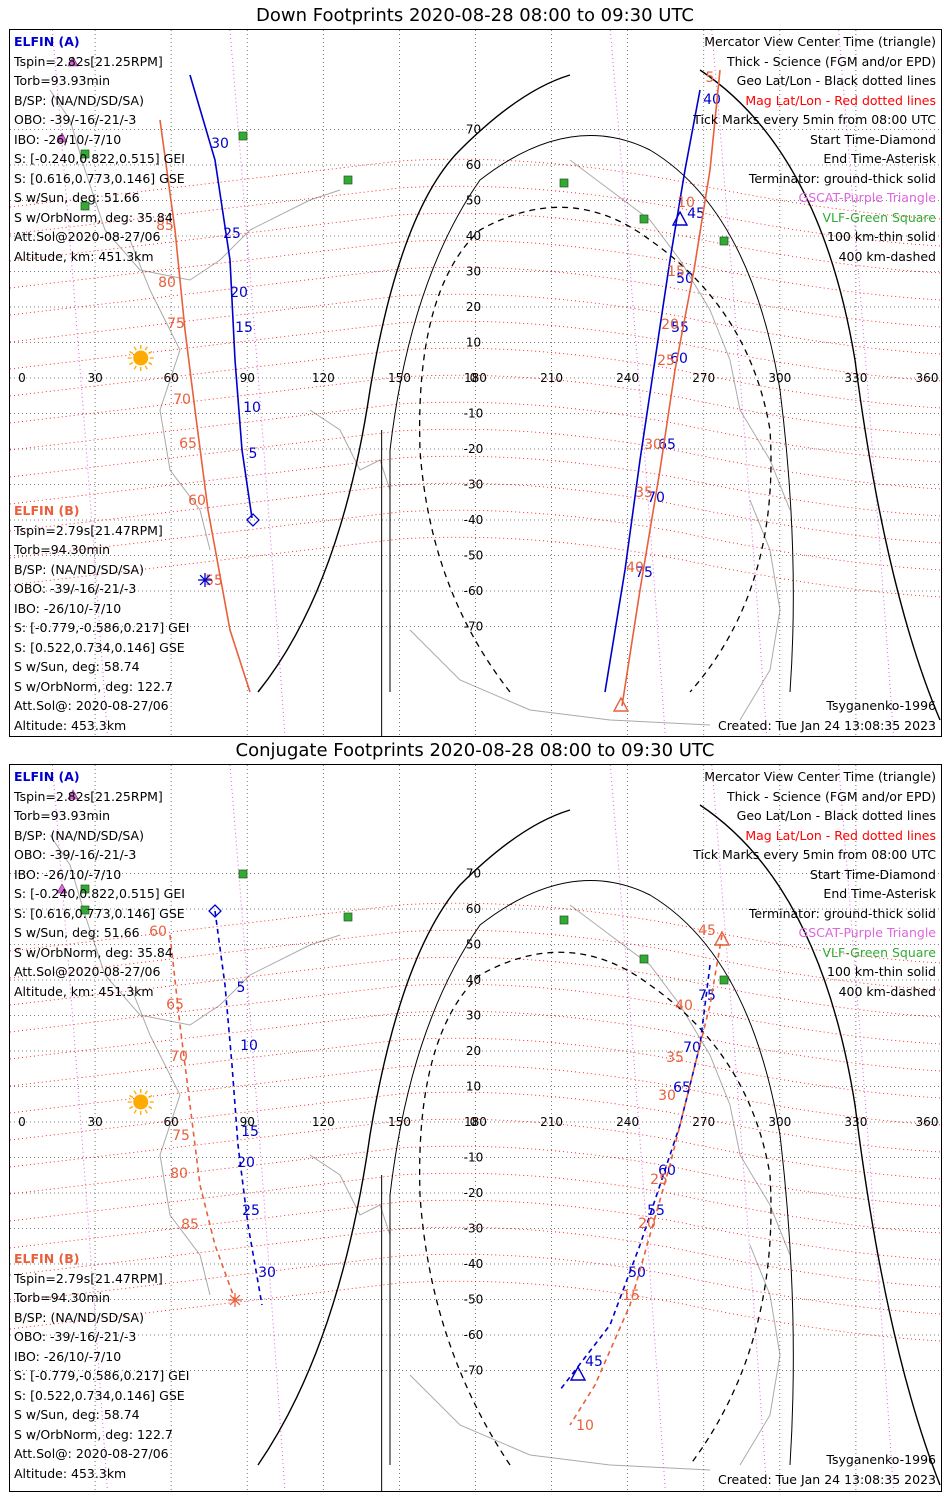 The height and width of the screenshot is (1500, 950). What do you see at coordinates (676, 272) in the screenshot?
I see `elfin-b-down-east-track-tick-label: 15` at bounding box center [676, 272].